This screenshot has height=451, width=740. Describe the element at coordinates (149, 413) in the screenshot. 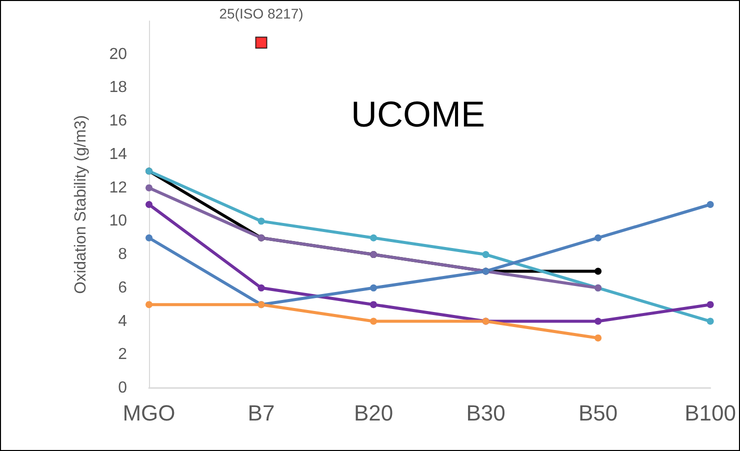

I see `x-tick-label: MGO` at that location.